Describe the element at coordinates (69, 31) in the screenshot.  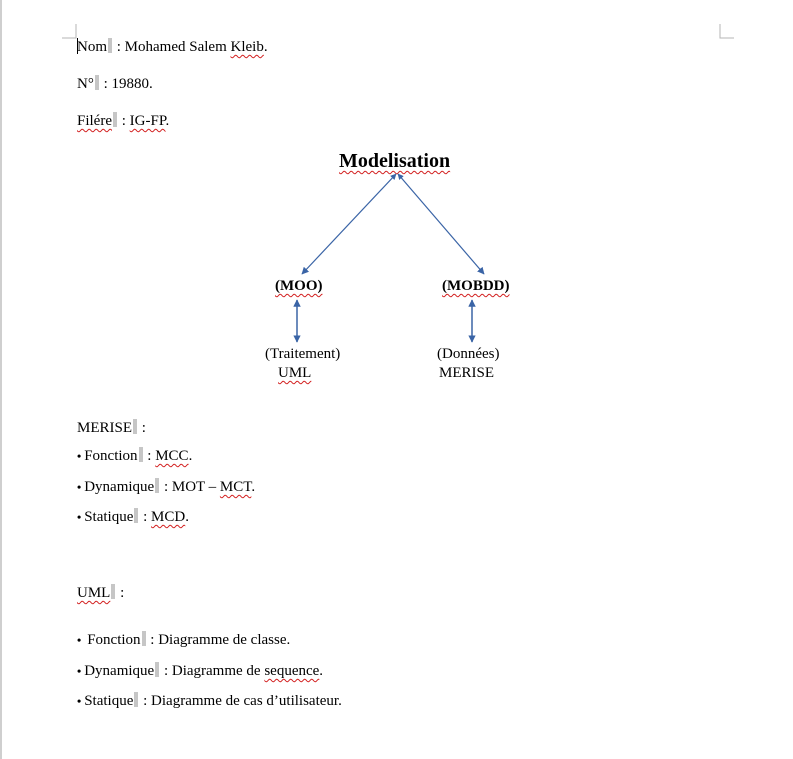
I see `crop-mark-top-left` at that location.